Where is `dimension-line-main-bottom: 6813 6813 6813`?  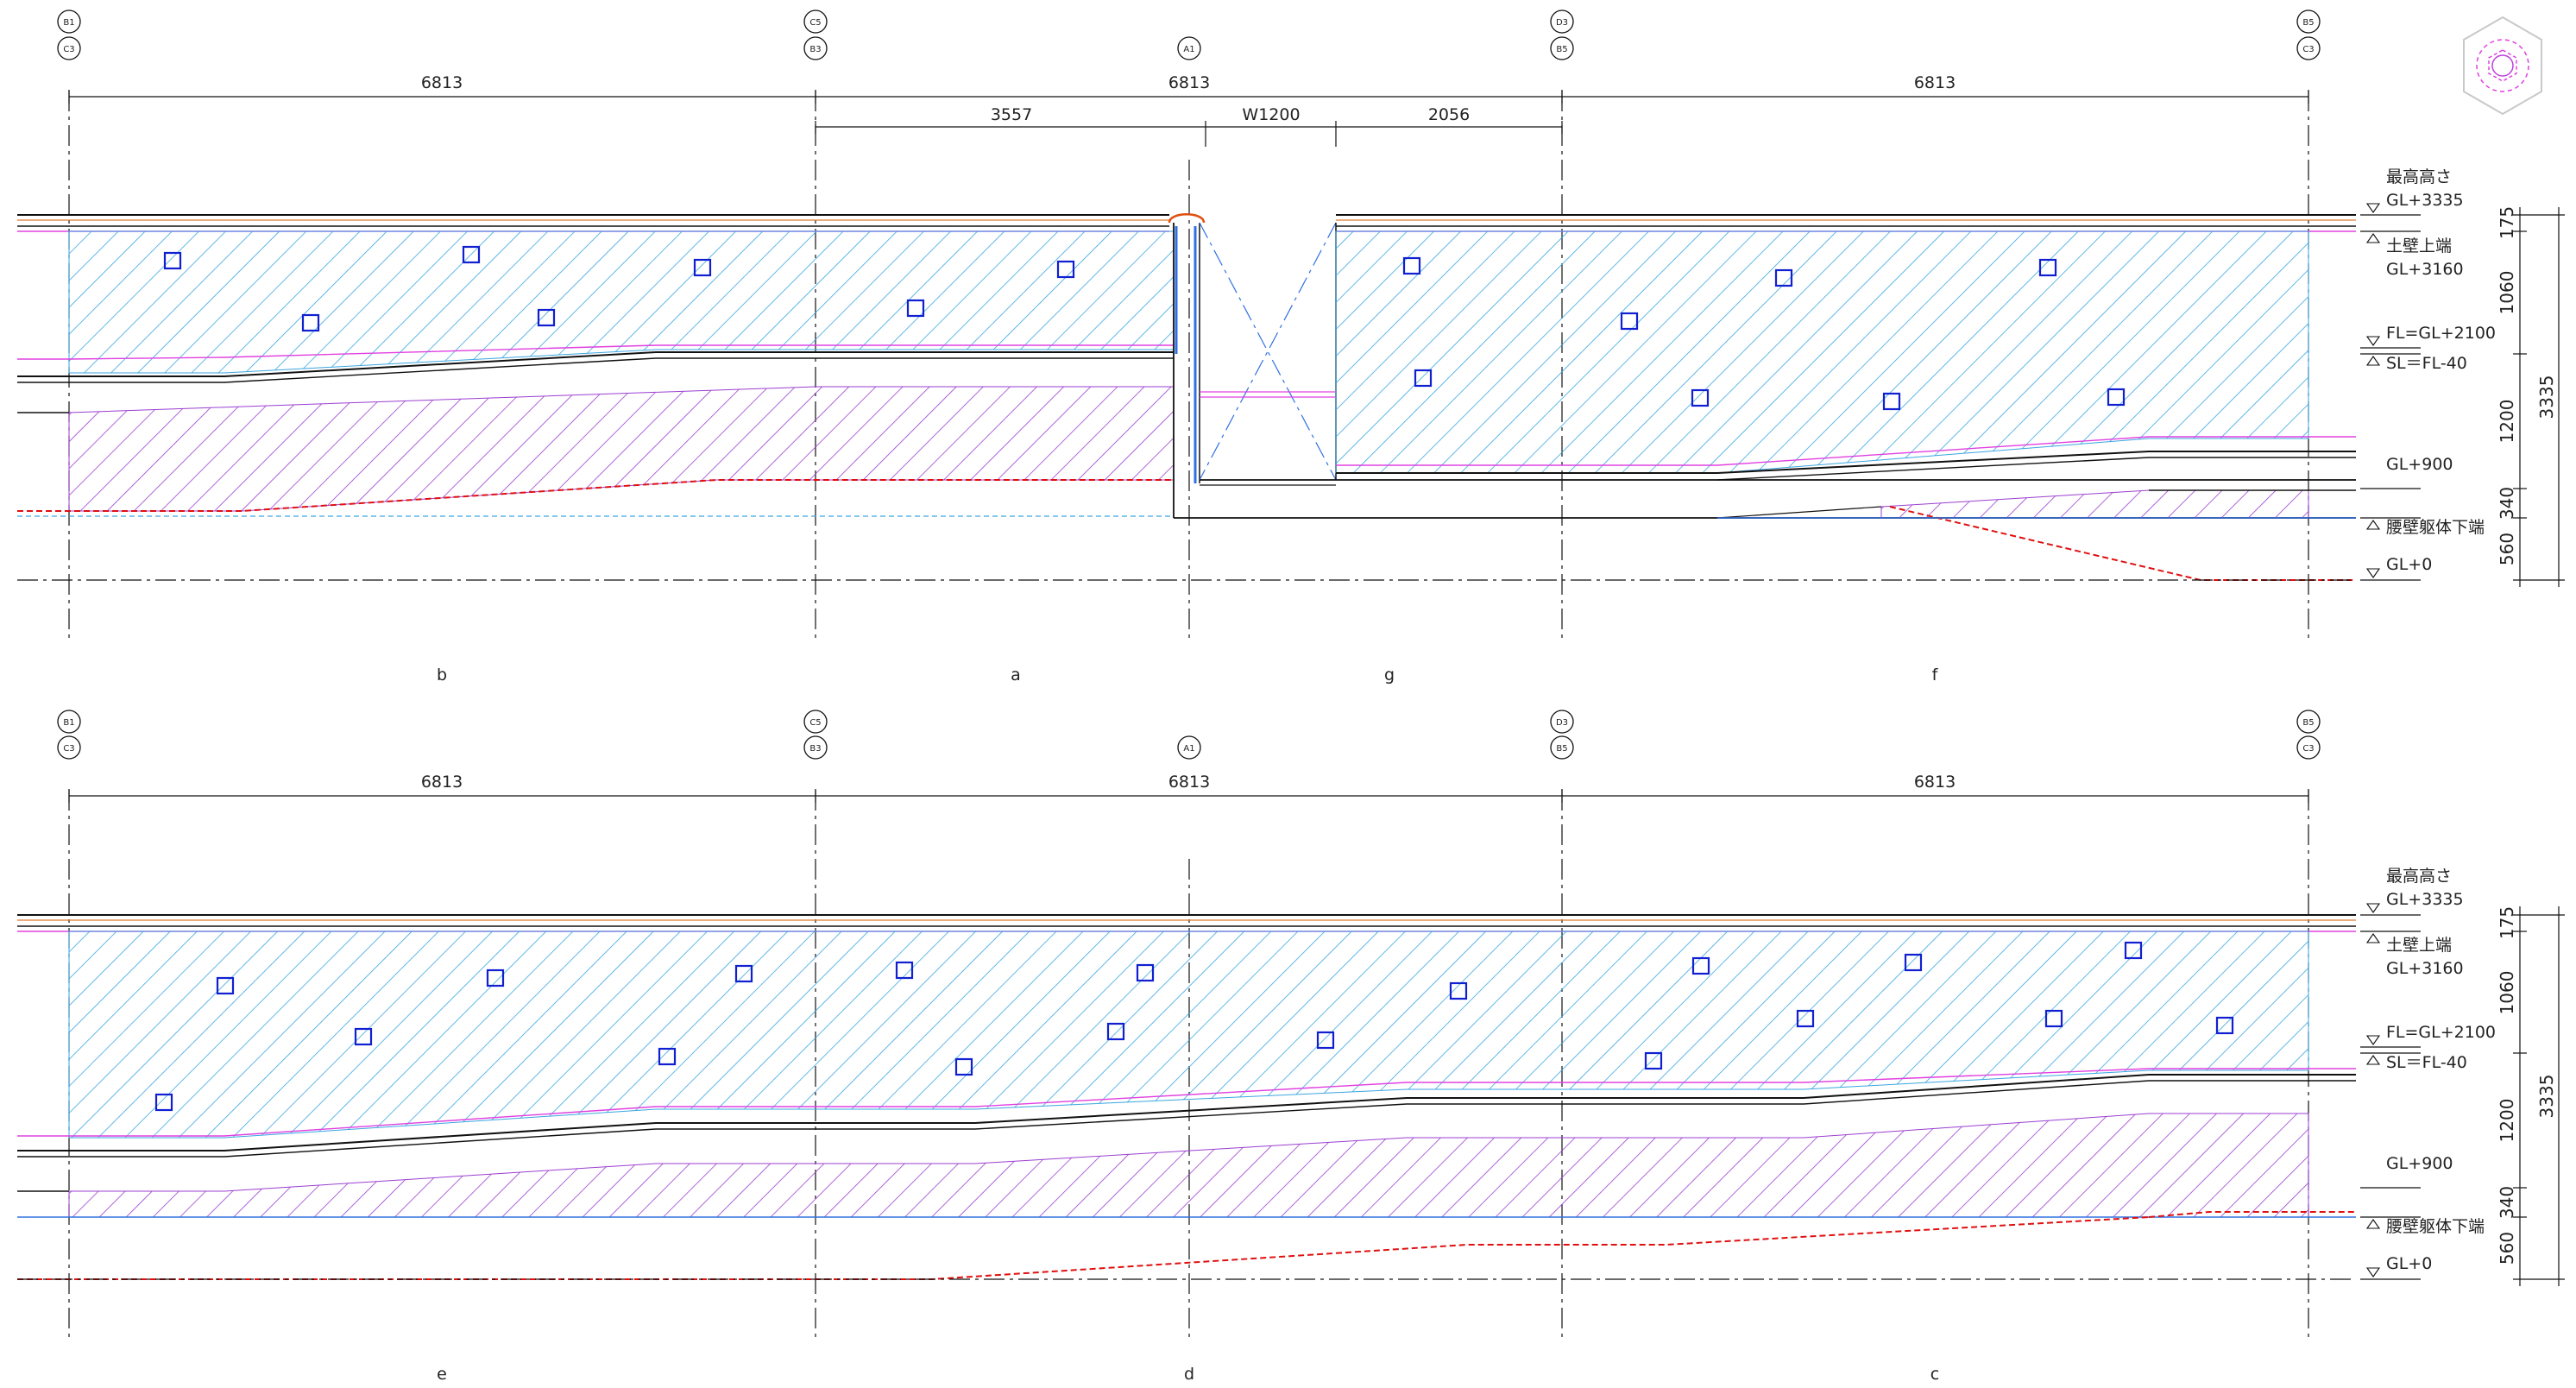
dimension-line-main-bottom: 6813 6813 6813 is located at coordinates (1189, 788).